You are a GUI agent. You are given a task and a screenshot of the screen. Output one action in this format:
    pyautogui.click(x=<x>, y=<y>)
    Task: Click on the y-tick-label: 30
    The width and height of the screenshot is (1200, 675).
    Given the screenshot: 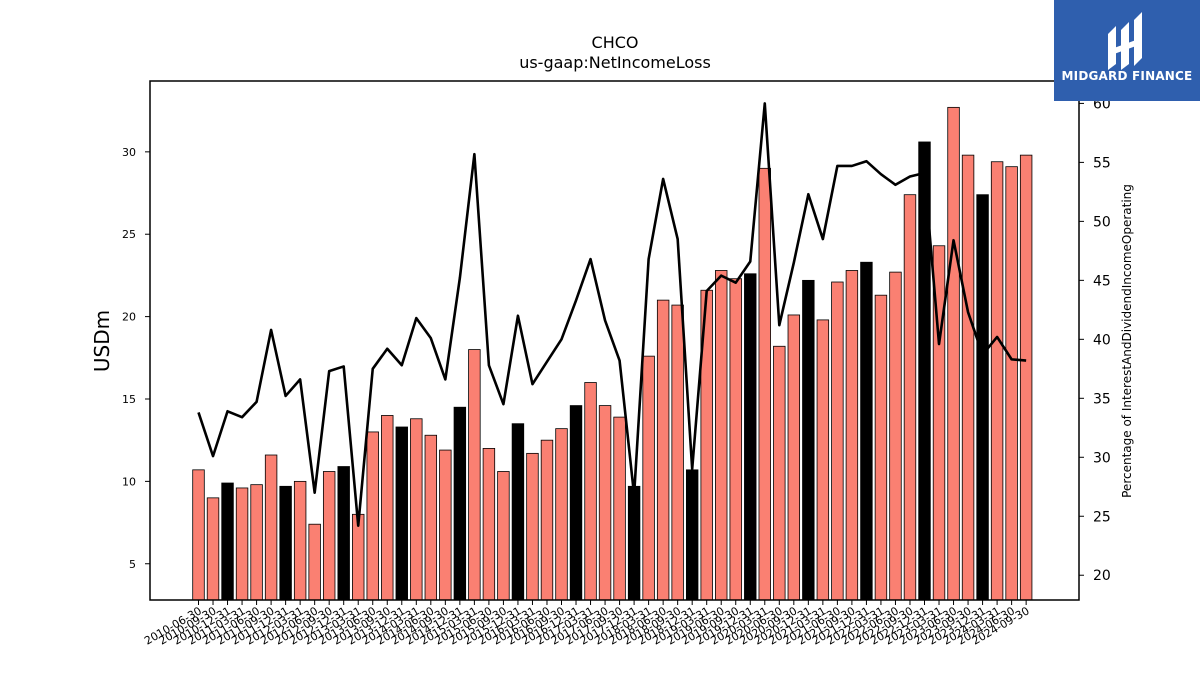 What is the action you would take?
    pyautogui.click(x=129, y=152)
    